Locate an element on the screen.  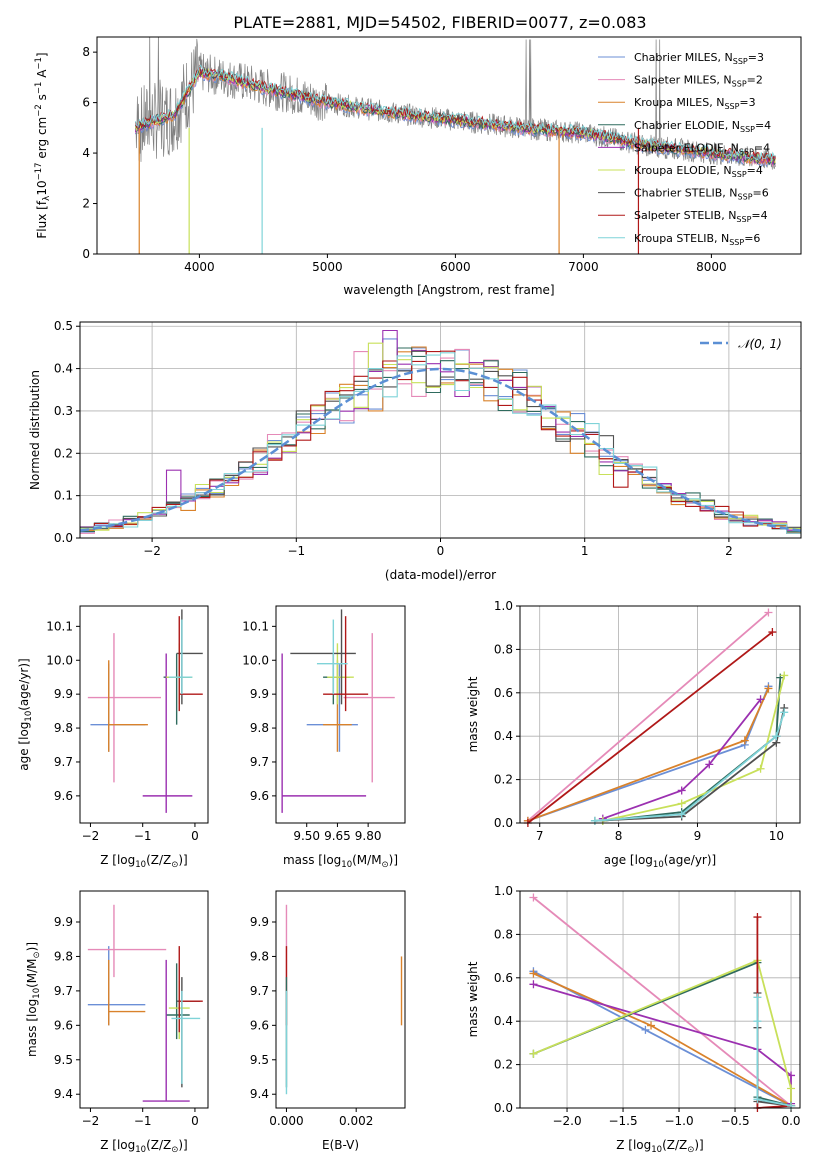
y-tick-label: 8 is located at coordinates (86, 52).